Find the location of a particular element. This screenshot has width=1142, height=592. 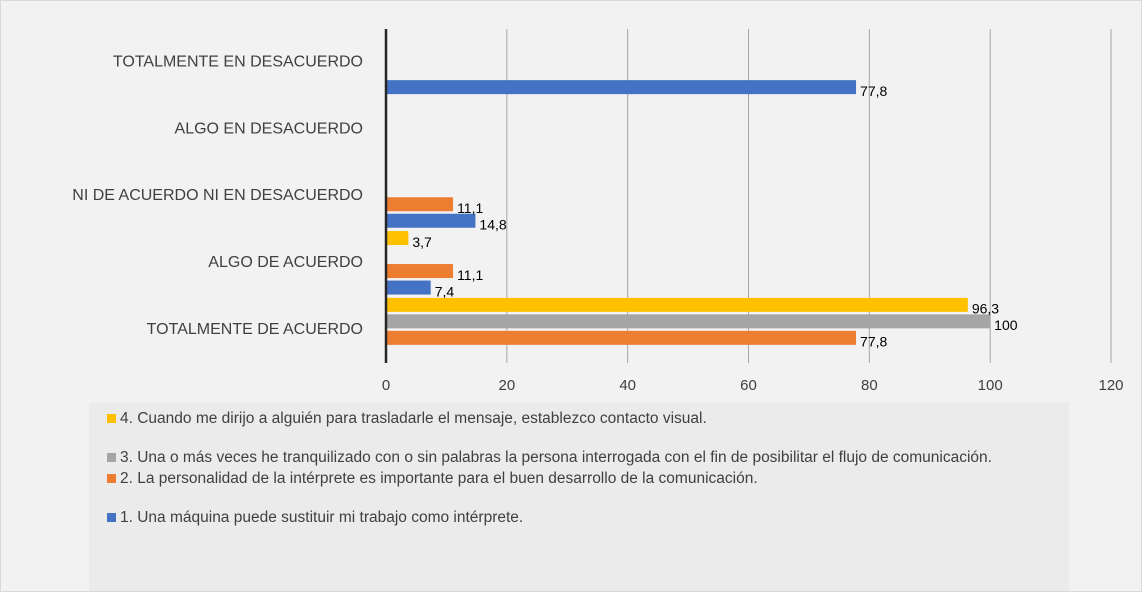

y-tick-label: NI DE ACUERDO NI EN DESACUERDO is located at coordinates (217, 195).